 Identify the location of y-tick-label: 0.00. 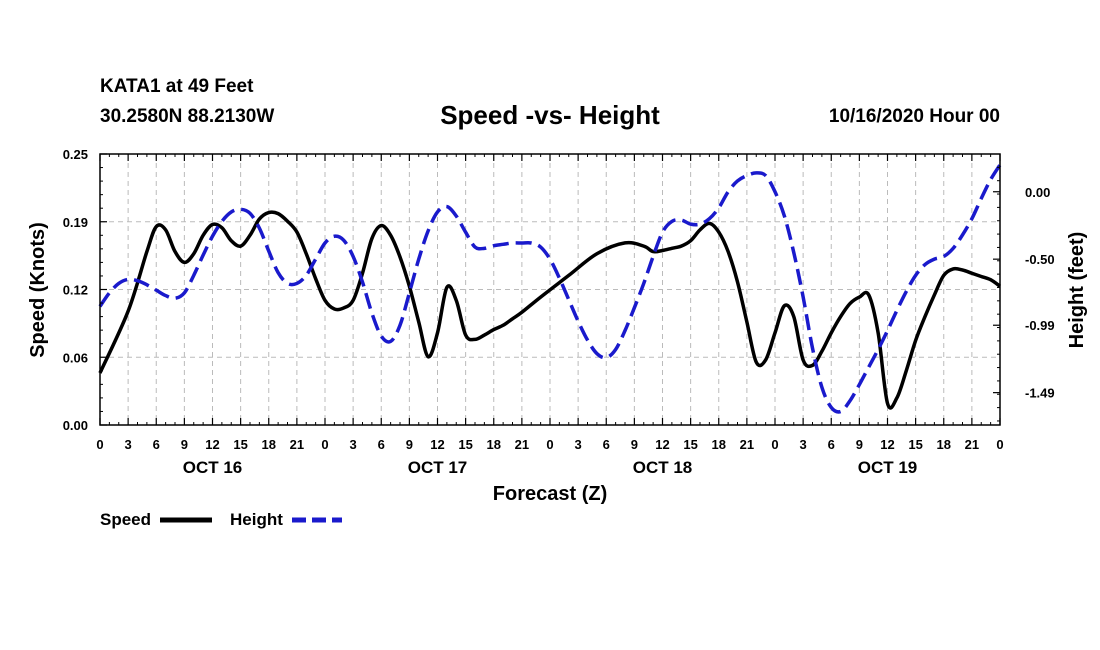
(75, 425).